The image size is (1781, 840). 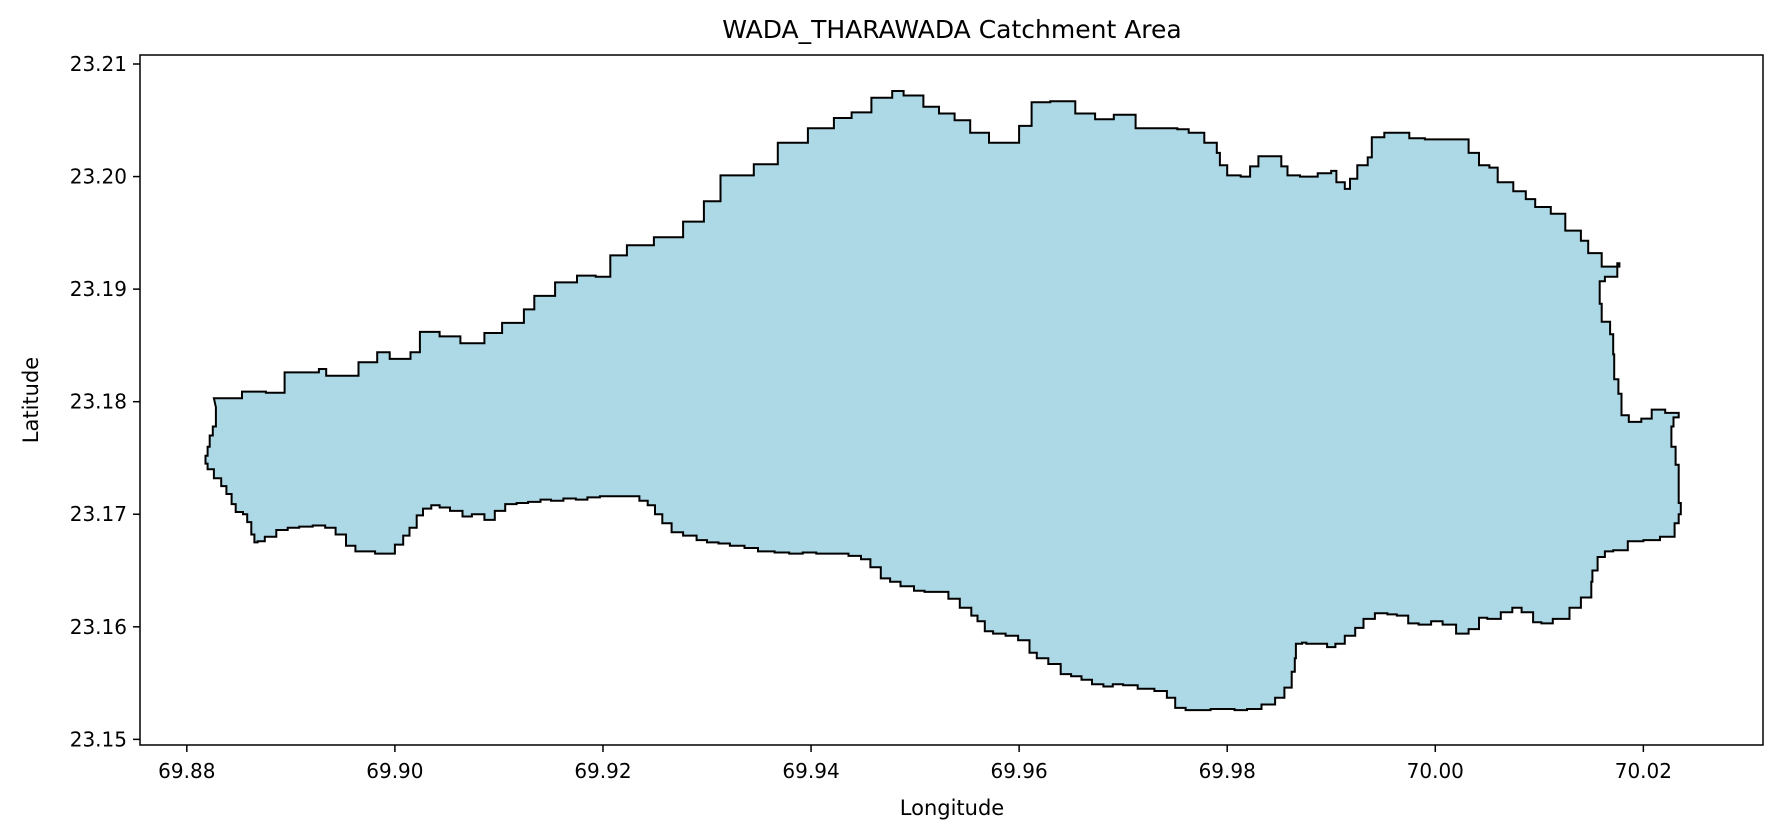 What do you see at coordinates (98, 64) in the screenshot?
I see `y-tick-label: 23.21` at bounding box center [98, 64].